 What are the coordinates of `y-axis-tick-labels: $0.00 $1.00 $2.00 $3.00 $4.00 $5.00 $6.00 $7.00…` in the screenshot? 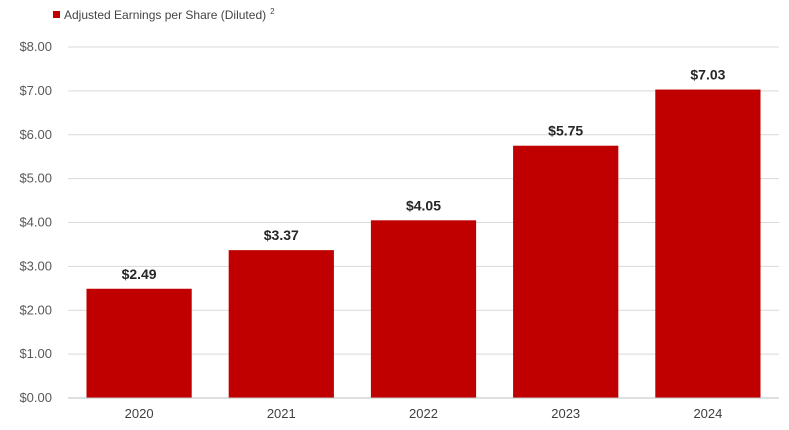 It's located at (35, 222).